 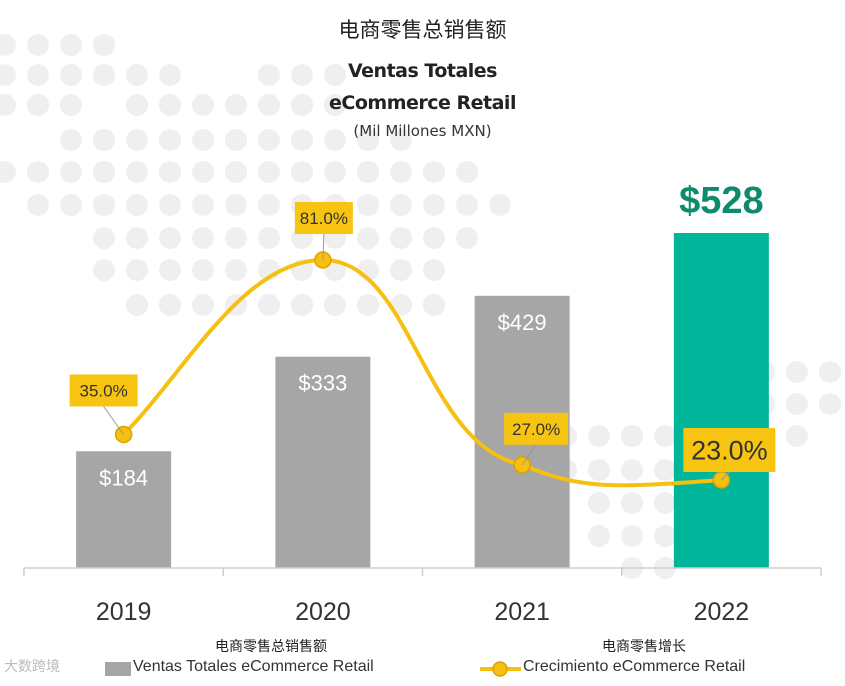 I want to click on watermark: 大数跨境, so click(x=32, y=667).